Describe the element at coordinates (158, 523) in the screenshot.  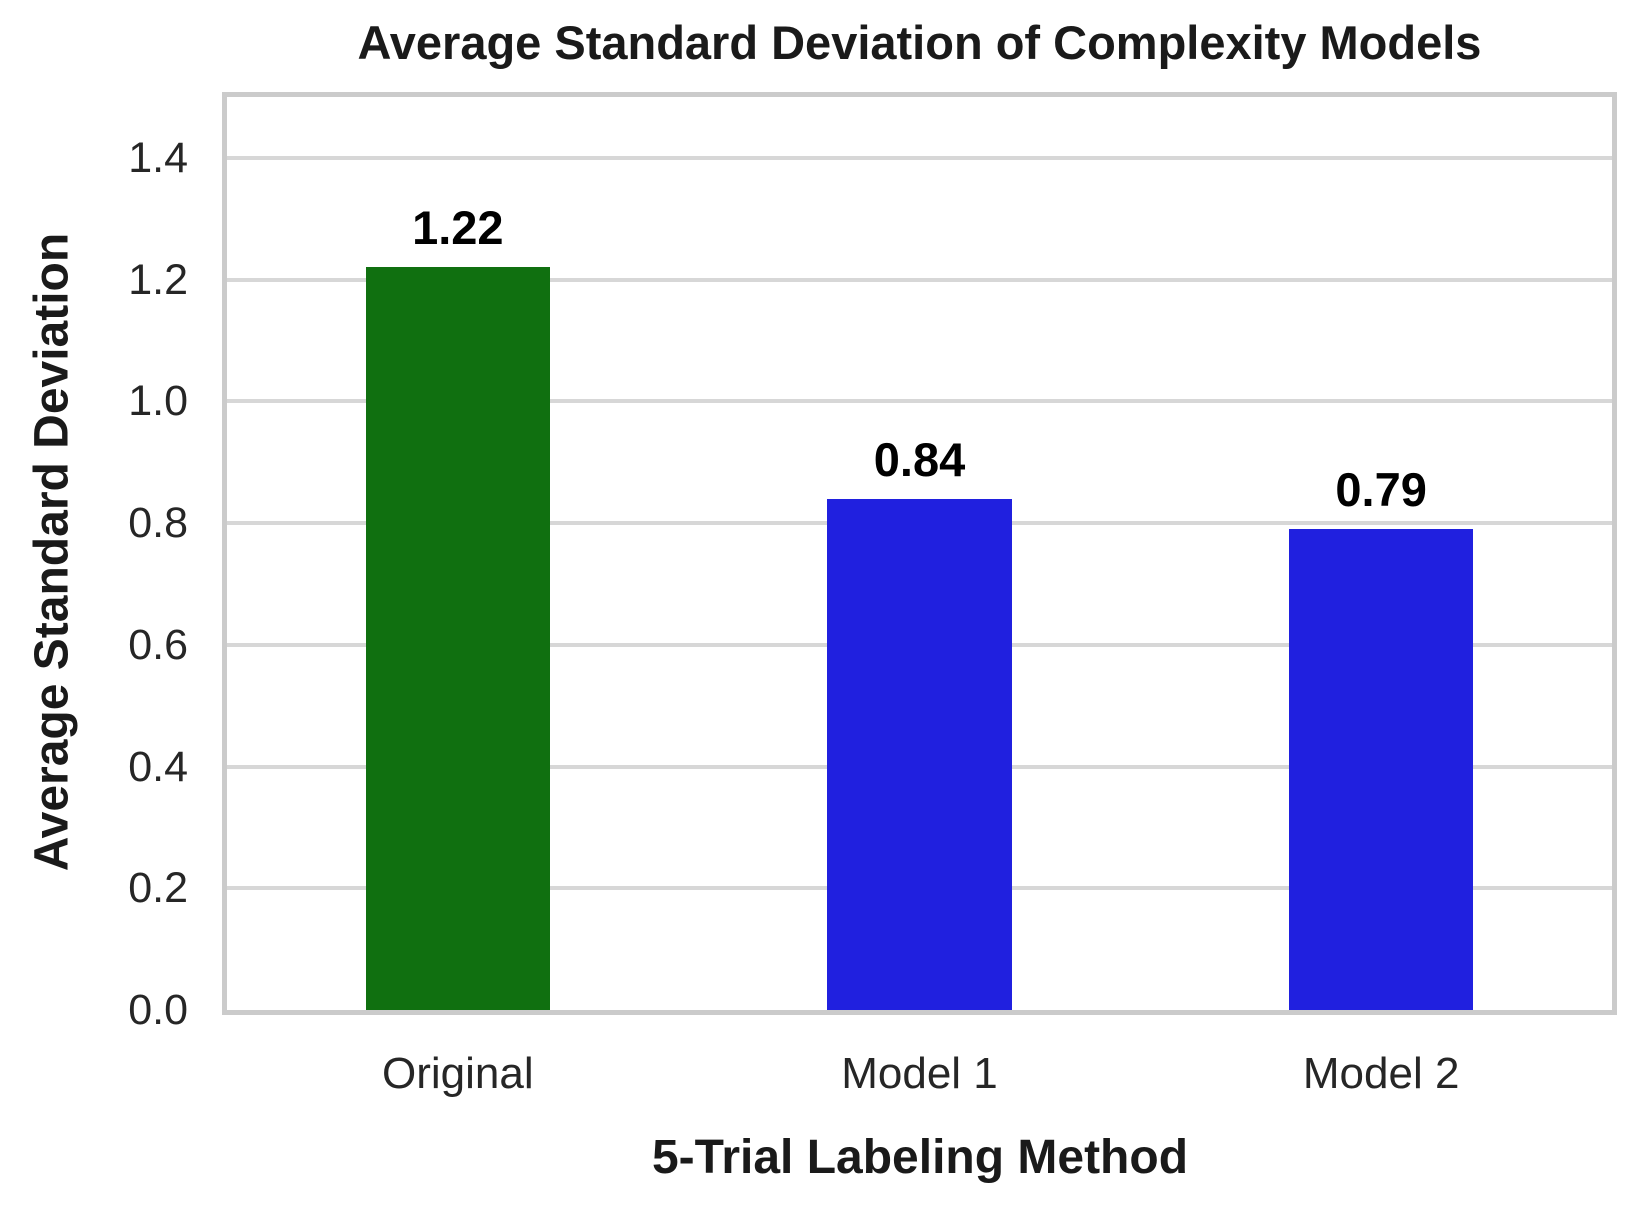
I see `y-tick-0.8: 0.8` at that location.